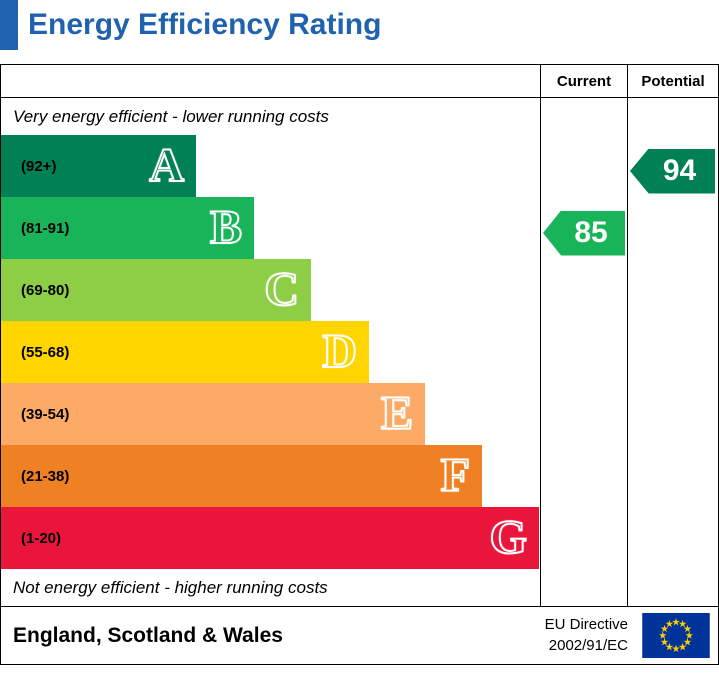 The width and height of the screenshot is (719, 675). I want to click on eu-directive-line2: 2002/91/EC, so click(588, 645).